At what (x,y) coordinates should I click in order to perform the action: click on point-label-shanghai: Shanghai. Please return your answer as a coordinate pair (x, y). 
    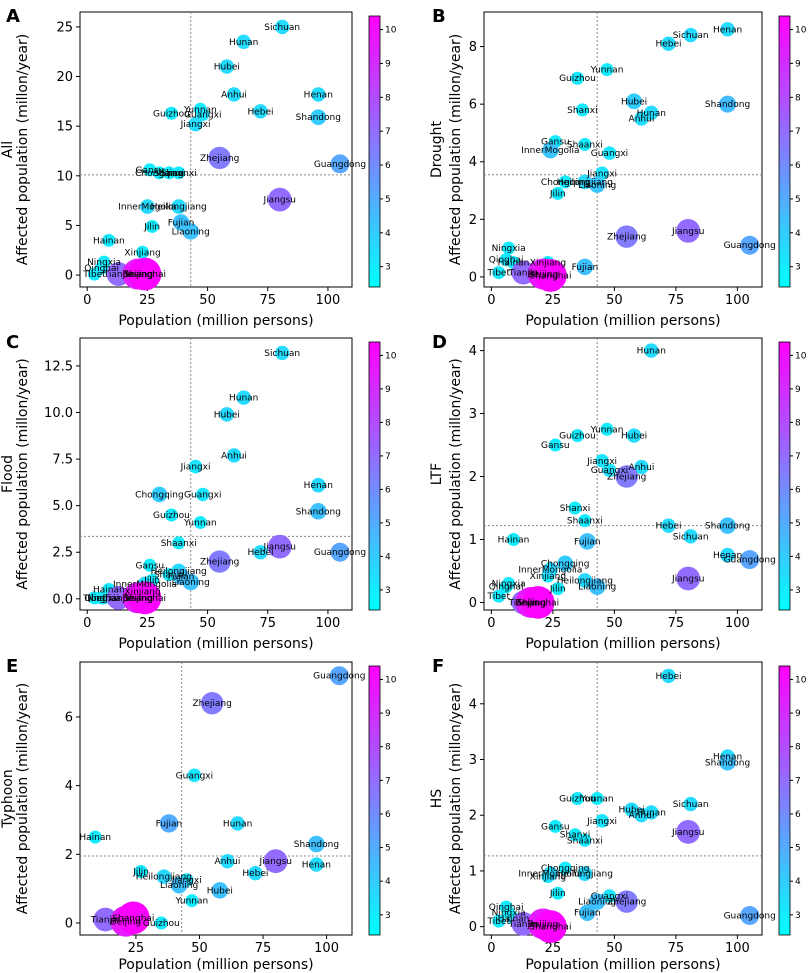
    Looking at the image, I should click on (550, 276).